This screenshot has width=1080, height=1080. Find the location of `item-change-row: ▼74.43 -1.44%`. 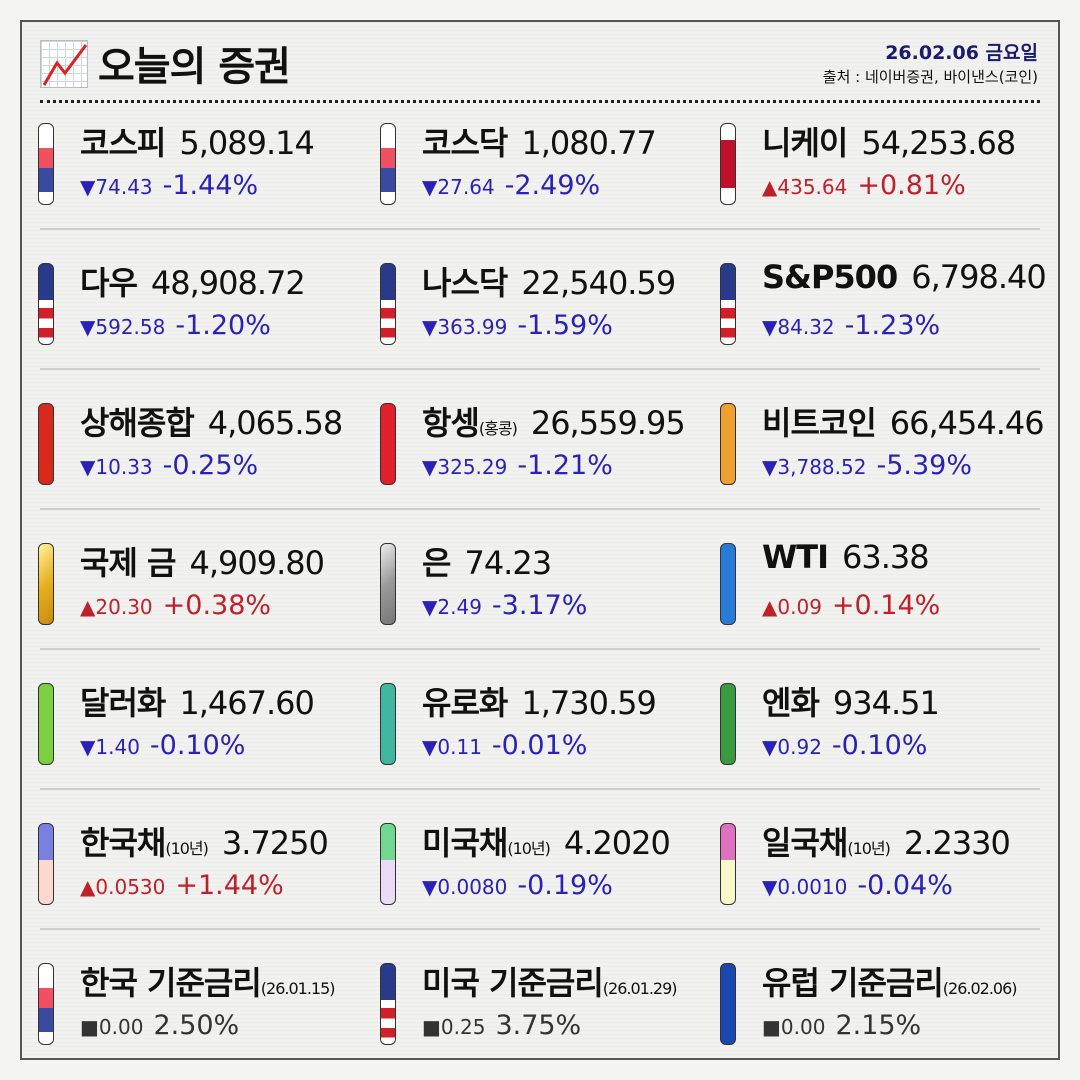

item-change-row: ▼74.43 -1.44% is located at coordinates (169, 185).